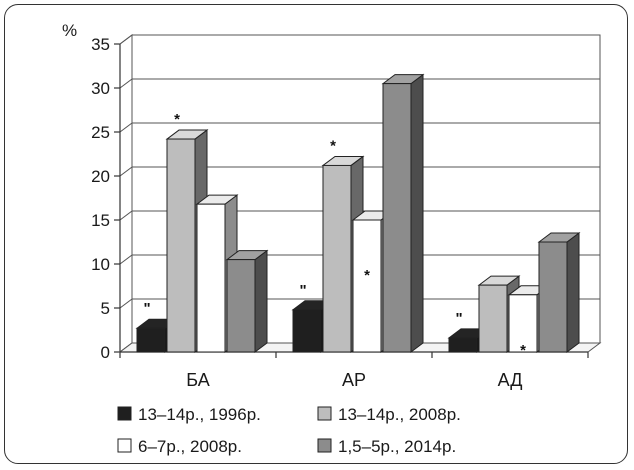  I want to click on legend-label: 1,5–5р., 2014р., so click(397, 446).